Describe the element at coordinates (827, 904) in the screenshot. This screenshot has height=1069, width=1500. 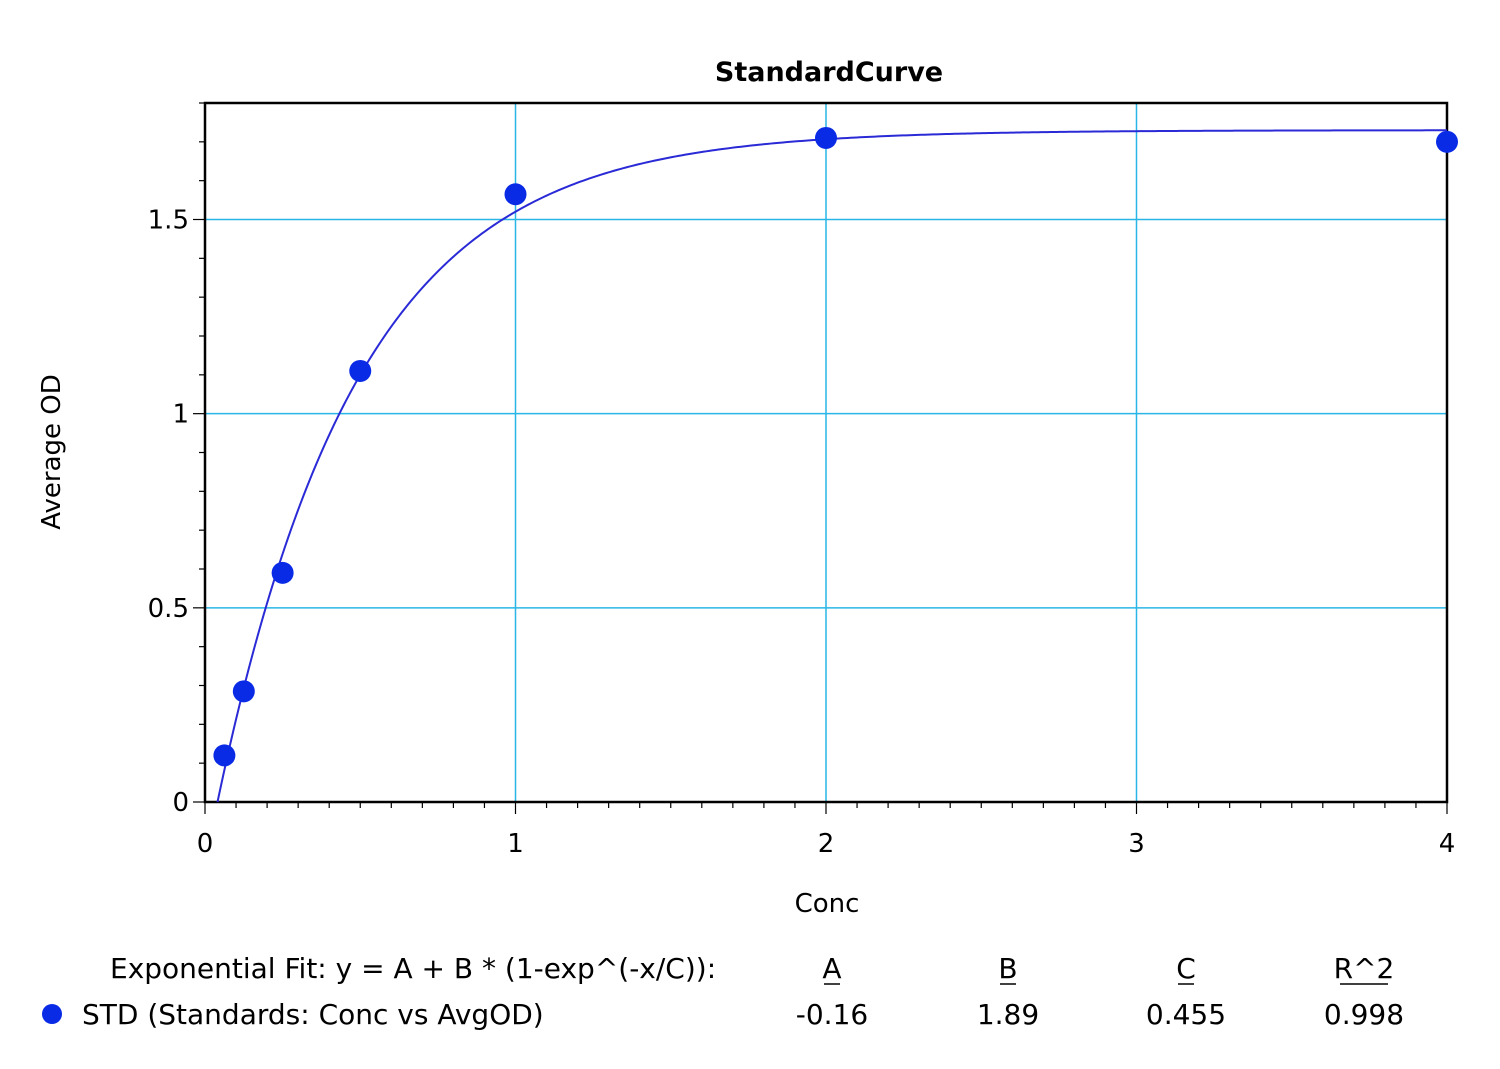
I see `x-axis-label: Conc` at that location.